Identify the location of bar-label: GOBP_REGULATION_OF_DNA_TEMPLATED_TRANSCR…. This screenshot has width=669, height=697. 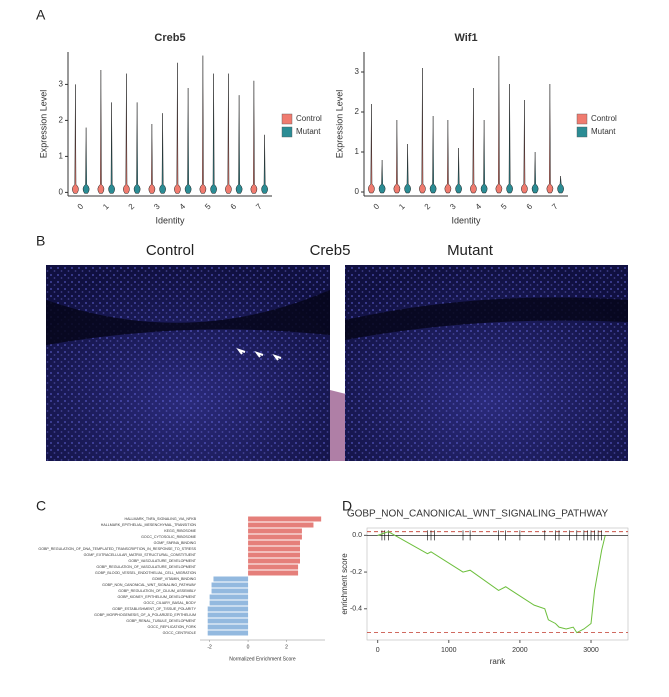
(117, 549).